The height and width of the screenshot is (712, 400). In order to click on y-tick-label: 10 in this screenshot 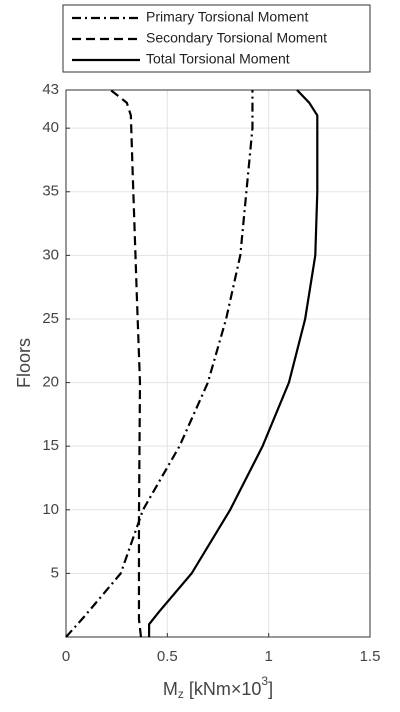, I will do `click(50, 509)`.